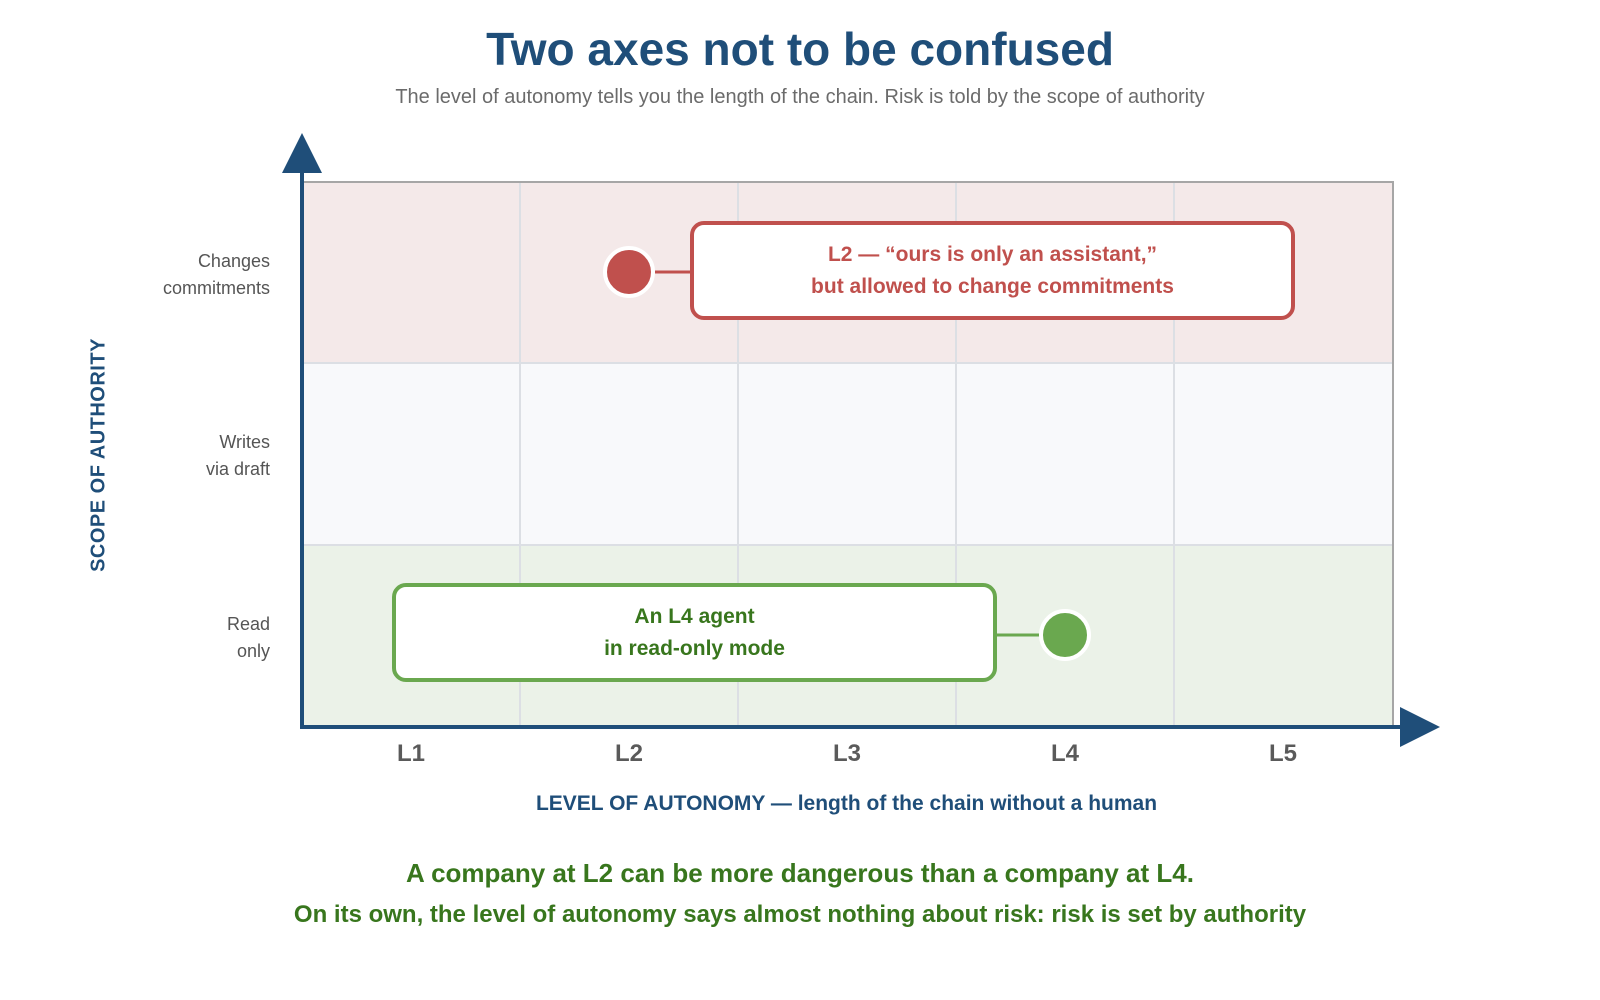 The height and width of the screenshot is (1000, 1600). I want to click on col-label-l2: L2, so click(628, 753).